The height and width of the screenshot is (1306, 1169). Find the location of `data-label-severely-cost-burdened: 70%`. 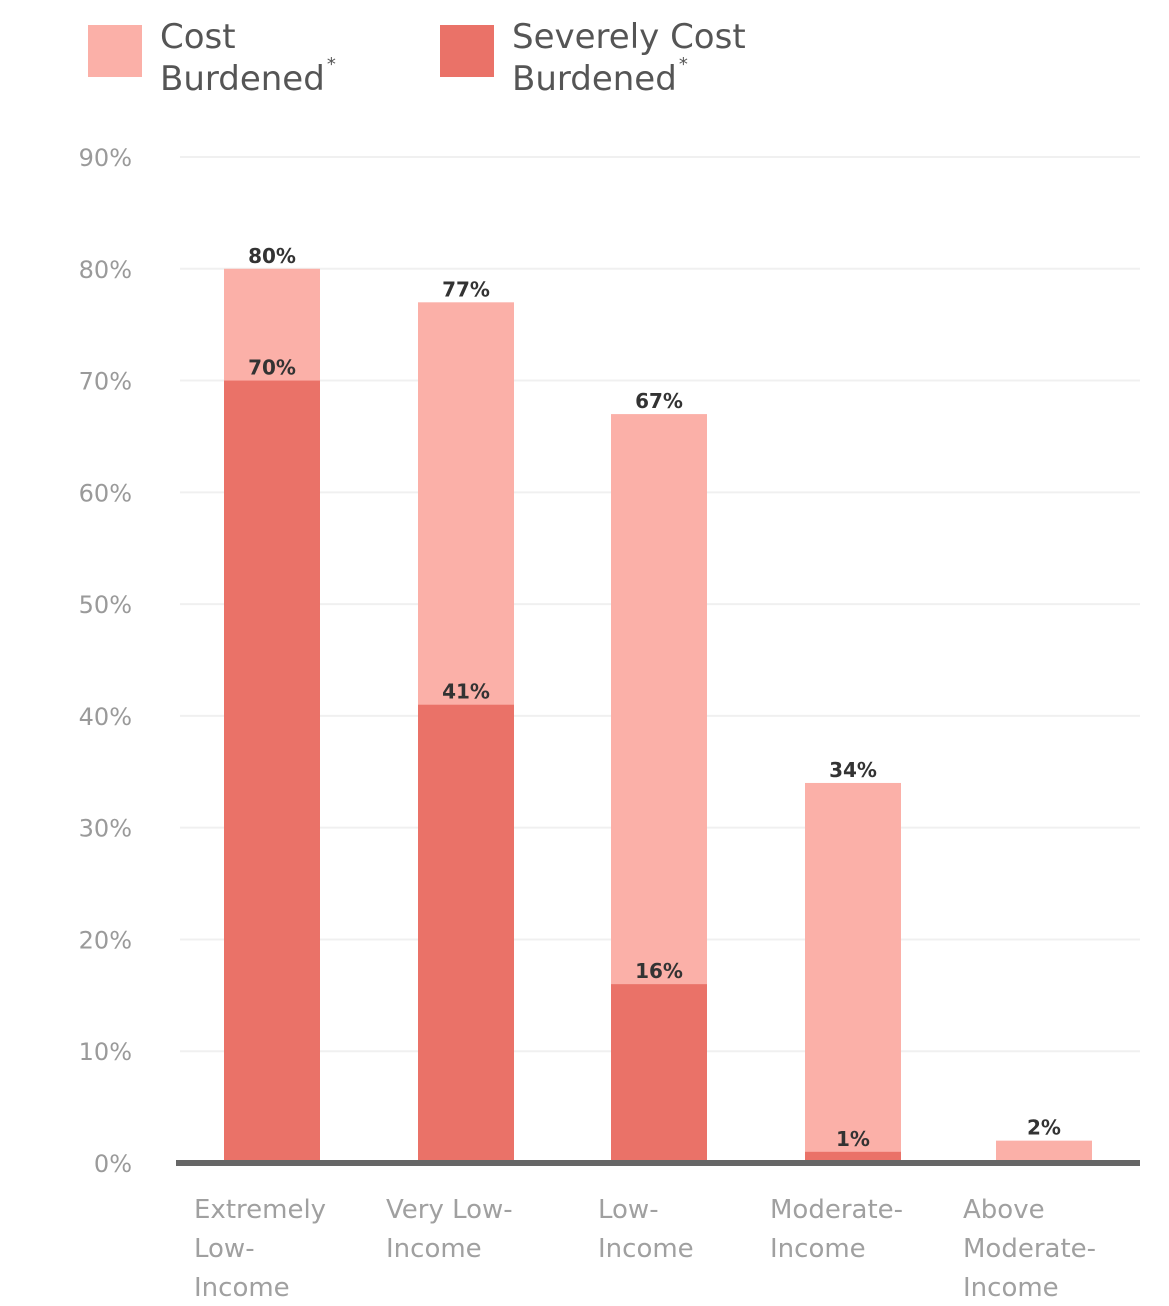

data-label-severely-cost-burdened: 70% is located at coordinates (272, 368).